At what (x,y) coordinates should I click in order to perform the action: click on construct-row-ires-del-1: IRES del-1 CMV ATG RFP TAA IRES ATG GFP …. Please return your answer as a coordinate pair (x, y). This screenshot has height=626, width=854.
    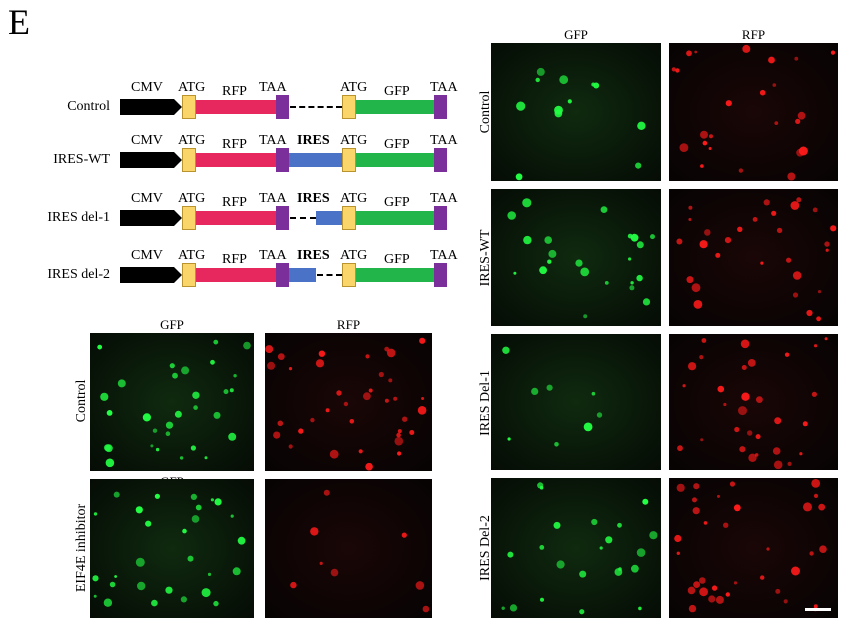
    Looking at the image, I should click on (235, 212).